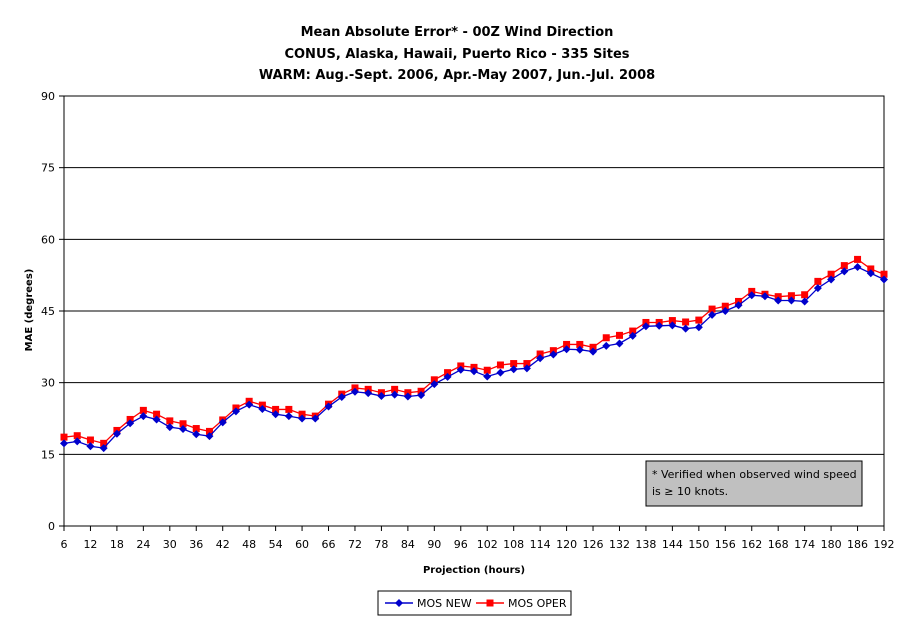 The height and width of the screenshot is (623, 911). What do you see at coordinates (143, 544) in the screenshot?
I see `x-tick-label: 24` at bounding box center [143, 544].